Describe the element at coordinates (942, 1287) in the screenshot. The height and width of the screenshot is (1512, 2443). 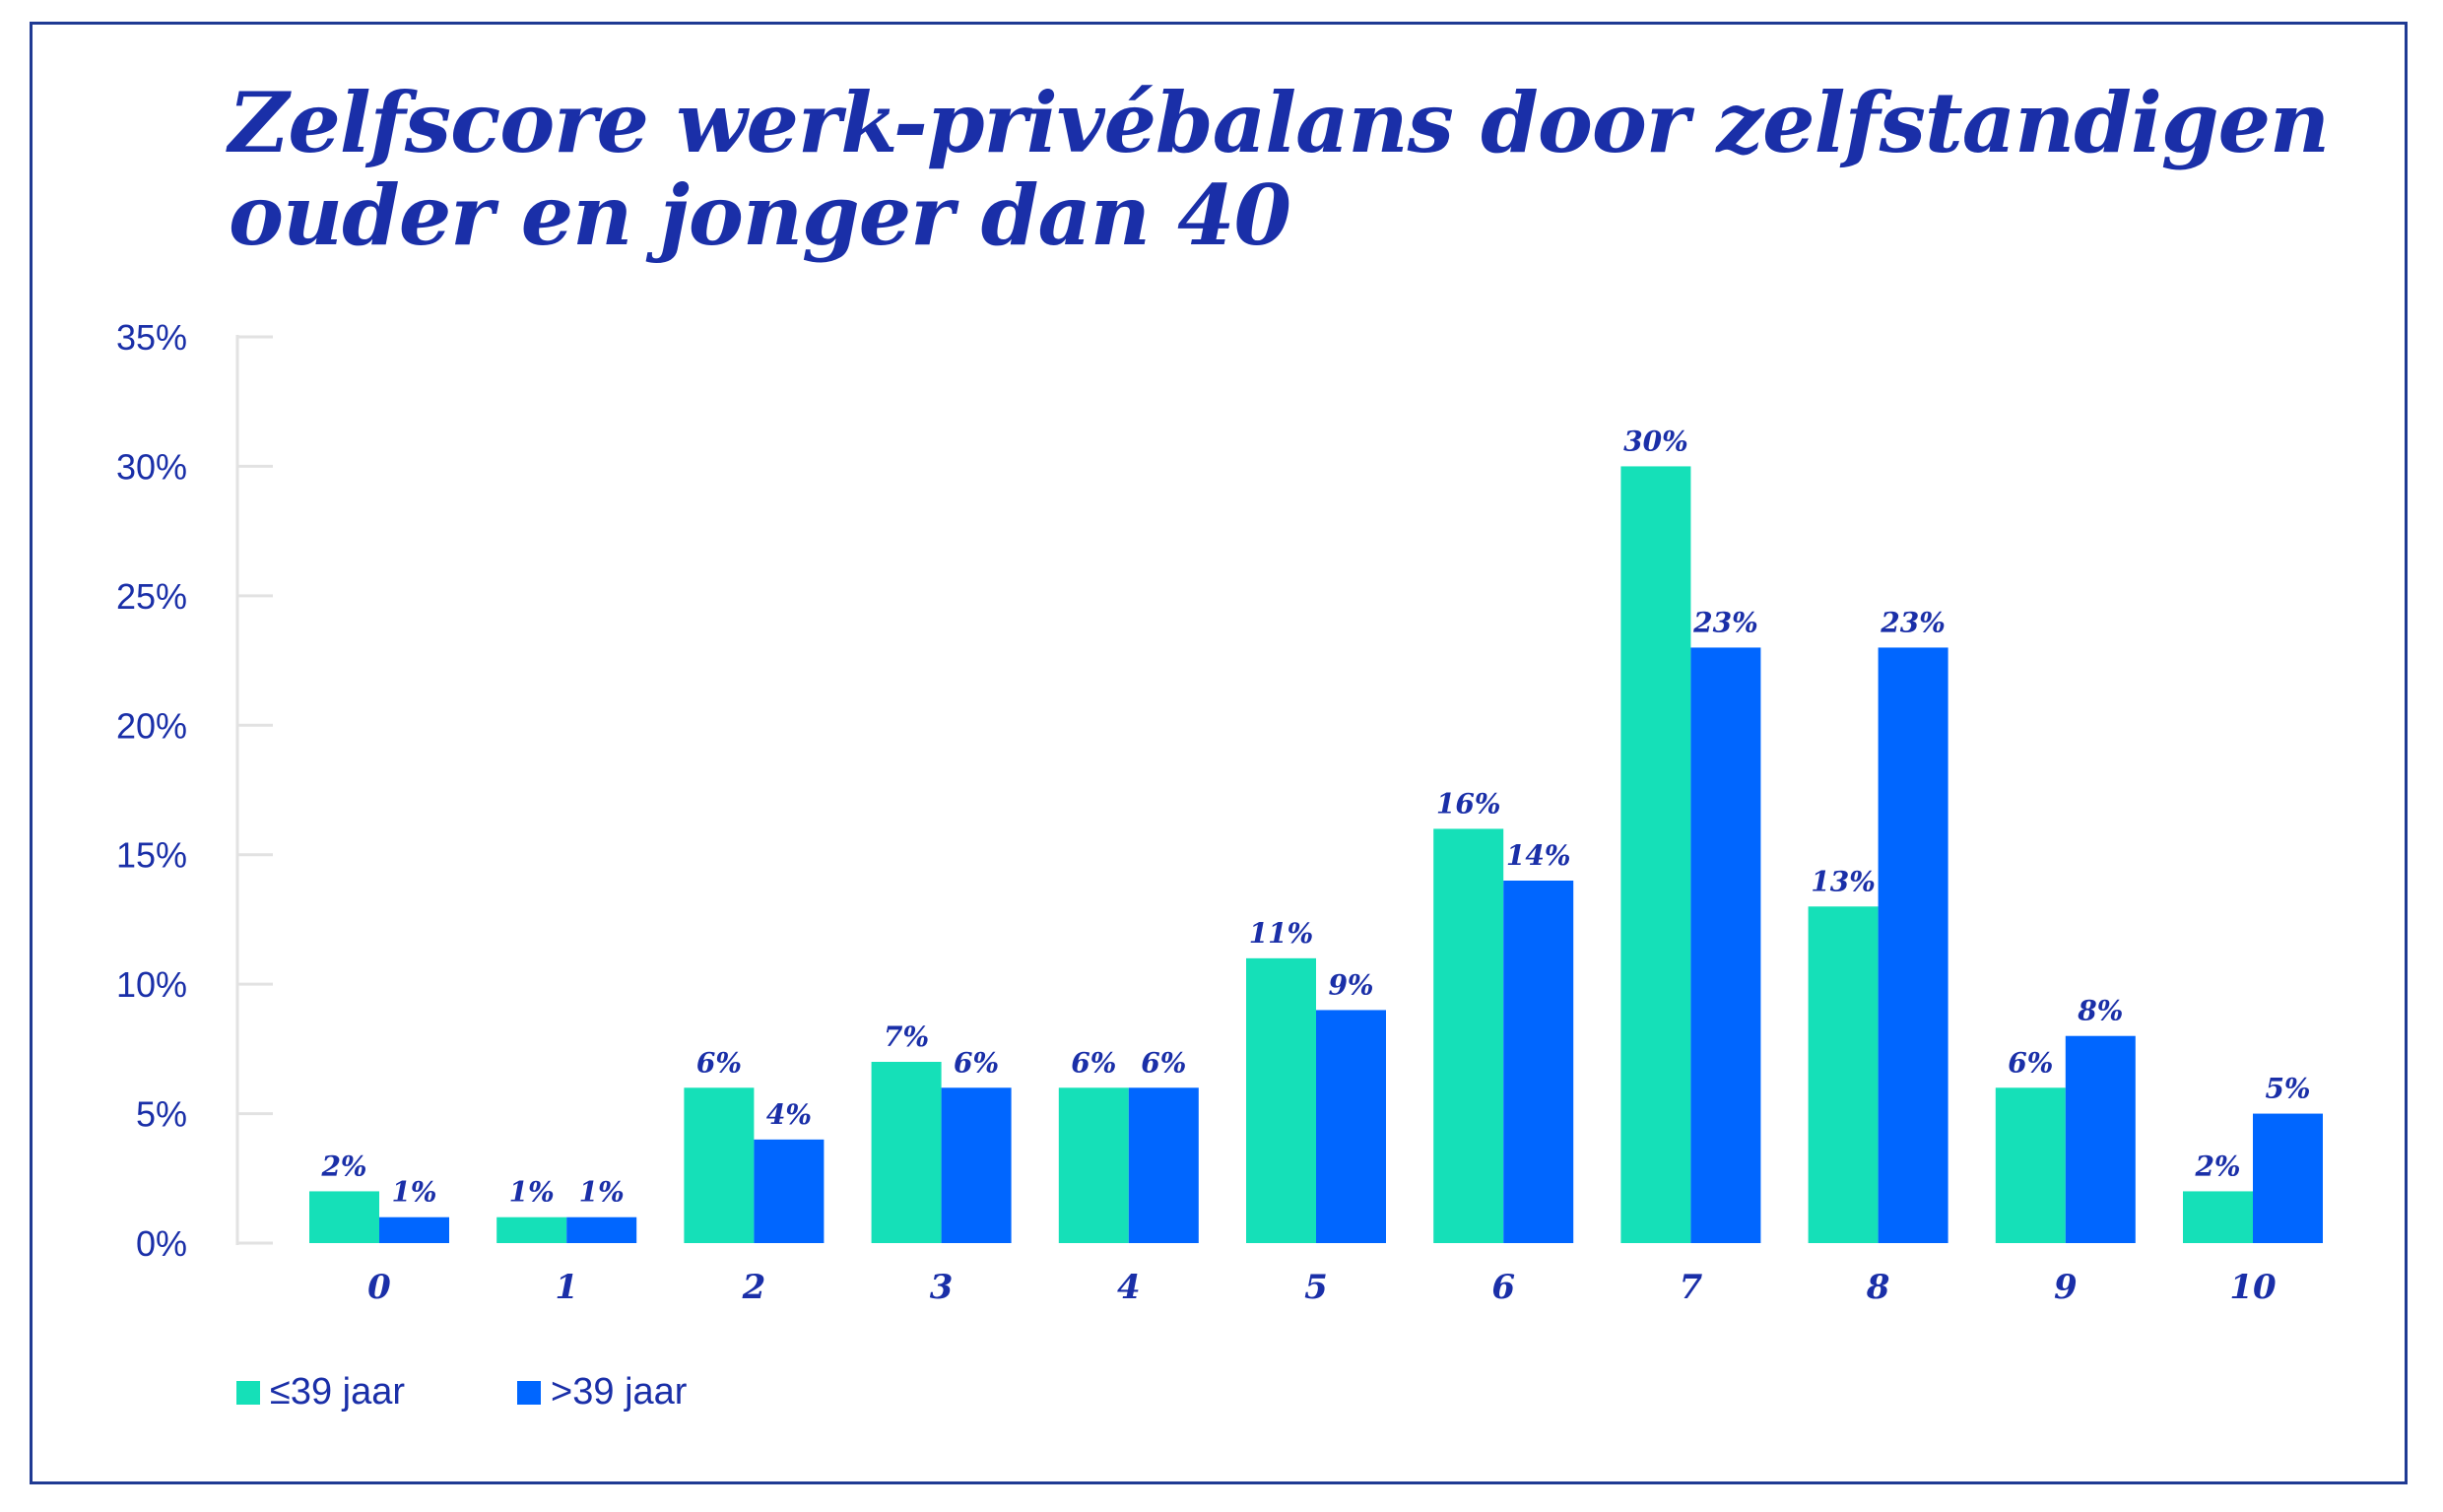
I see `x-tick-label-3: 3` at that location.